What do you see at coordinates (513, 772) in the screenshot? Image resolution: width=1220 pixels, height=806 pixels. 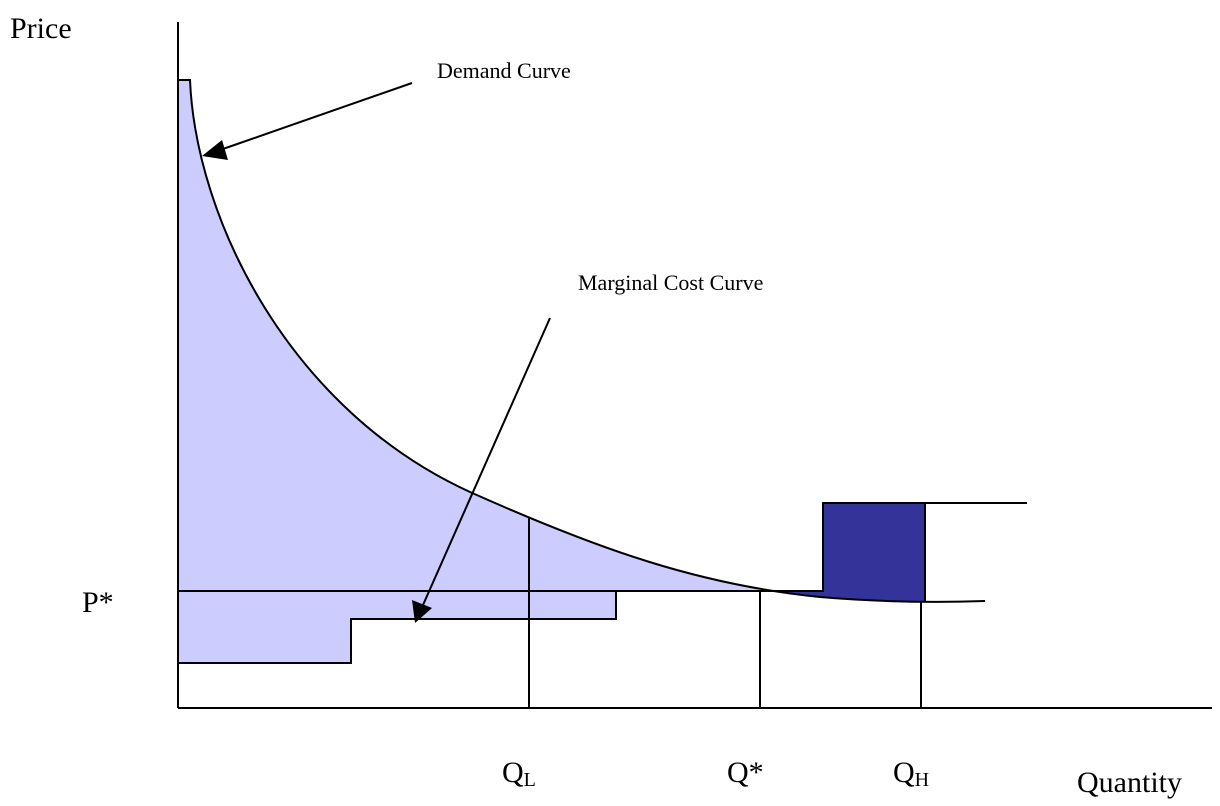 I see `q-l-main: Q` at bounding box center [513, 772].